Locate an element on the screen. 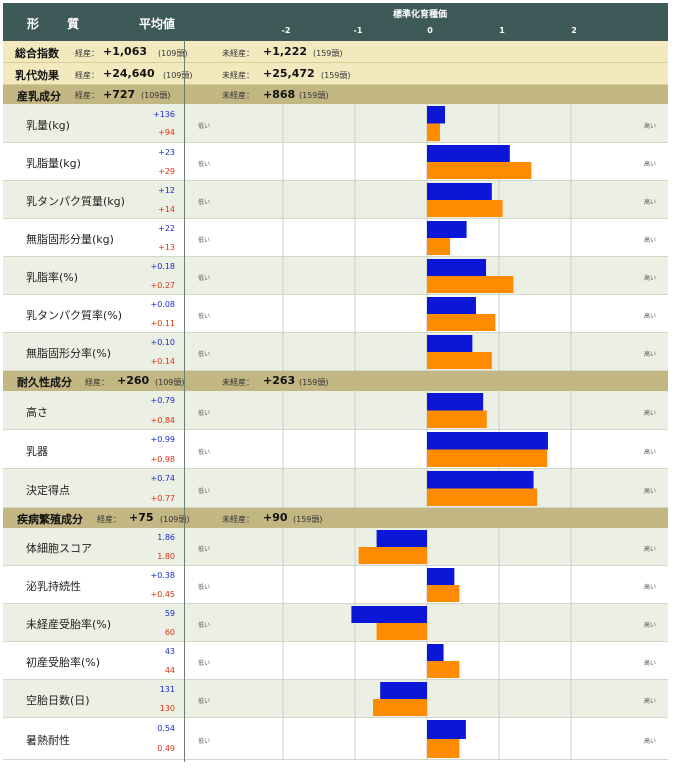 This screenshot has height=768, width=676. trait-value-parous: +0.74 is located at coordinates (162, 478).